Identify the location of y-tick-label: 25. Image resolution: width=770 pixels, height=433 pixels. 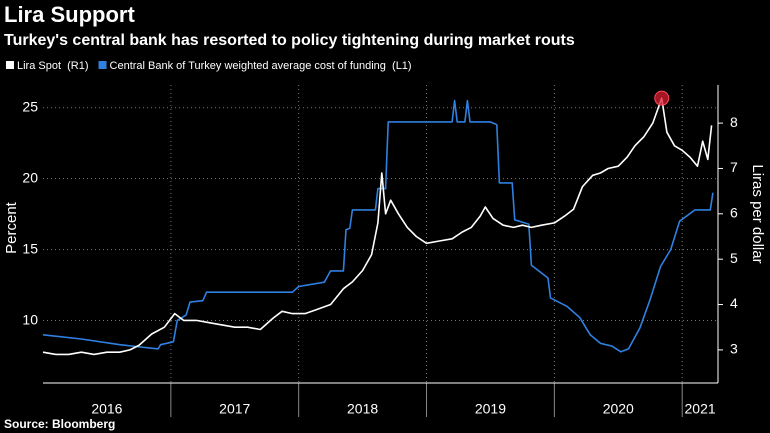
(30, 106).